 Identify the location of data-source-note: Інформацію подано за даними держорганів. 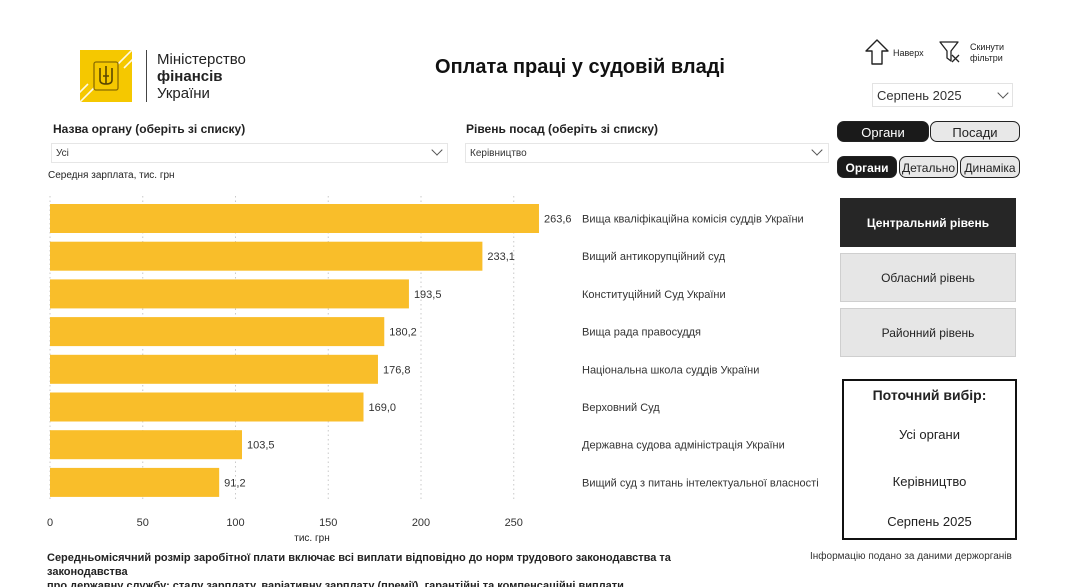
(911, 556).